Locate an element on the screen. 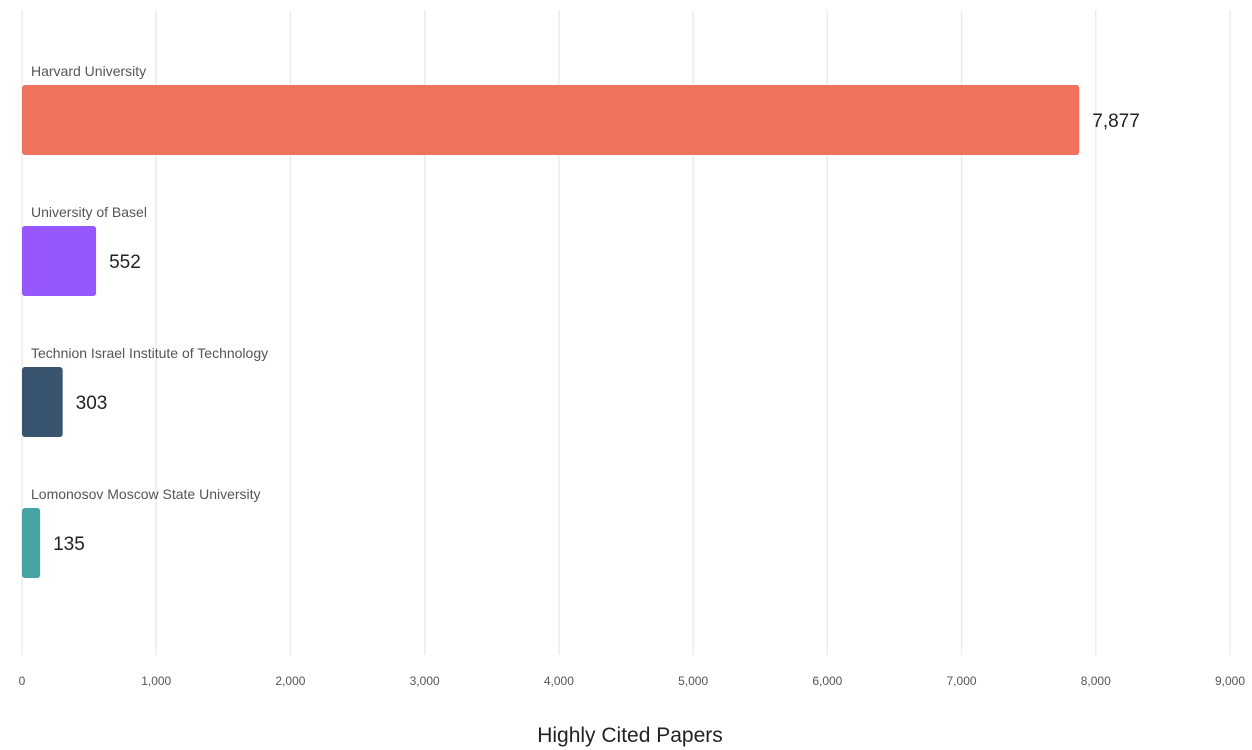  x-tick-label: 4,000 is located at coordinates (559, 681).